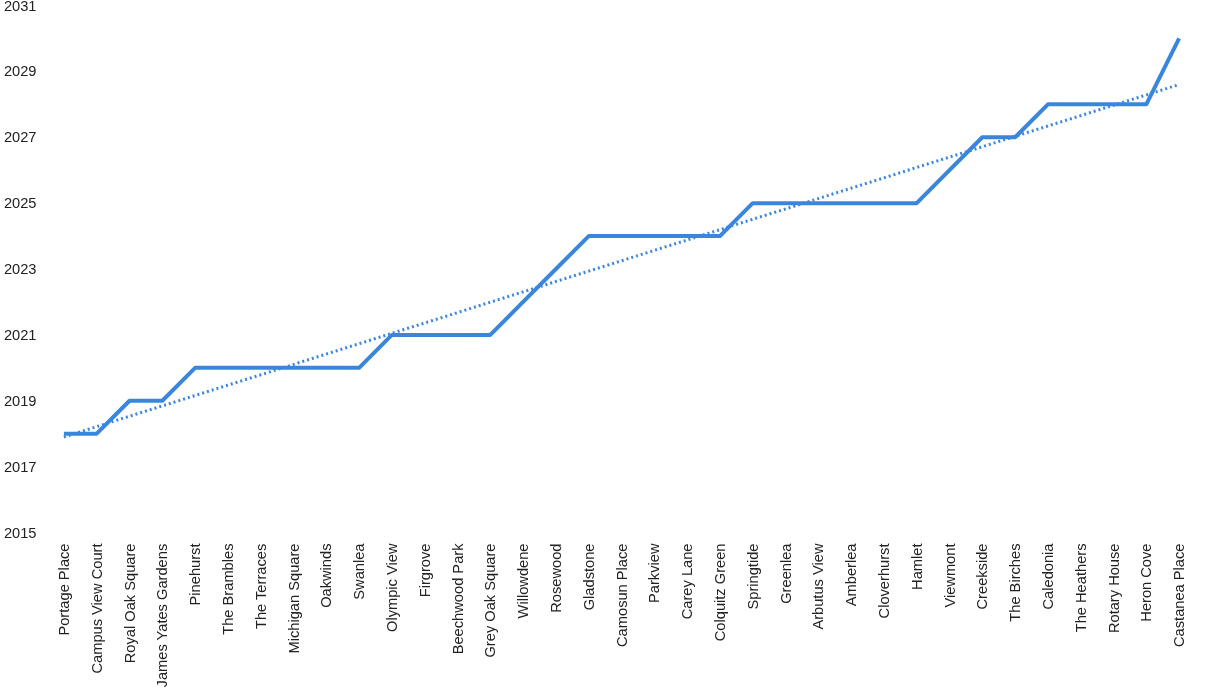  I want to click on x-tick-label: Oakwinds, so click(326, 575).